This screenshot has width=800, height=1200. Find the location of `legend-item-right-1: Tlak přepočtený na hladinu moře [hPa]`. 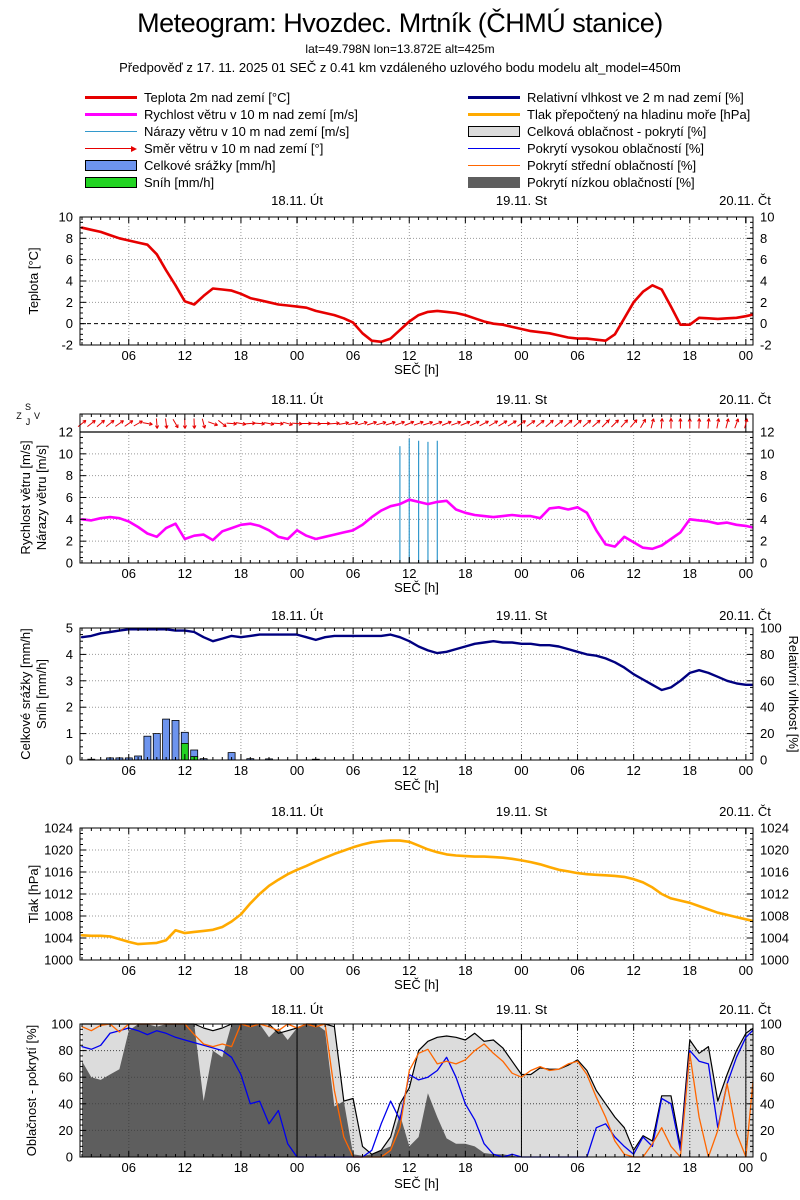

legend-item-right-1: Tlak přepočtený na hladinu moře [hPa] is located at coordinates (609, 114).